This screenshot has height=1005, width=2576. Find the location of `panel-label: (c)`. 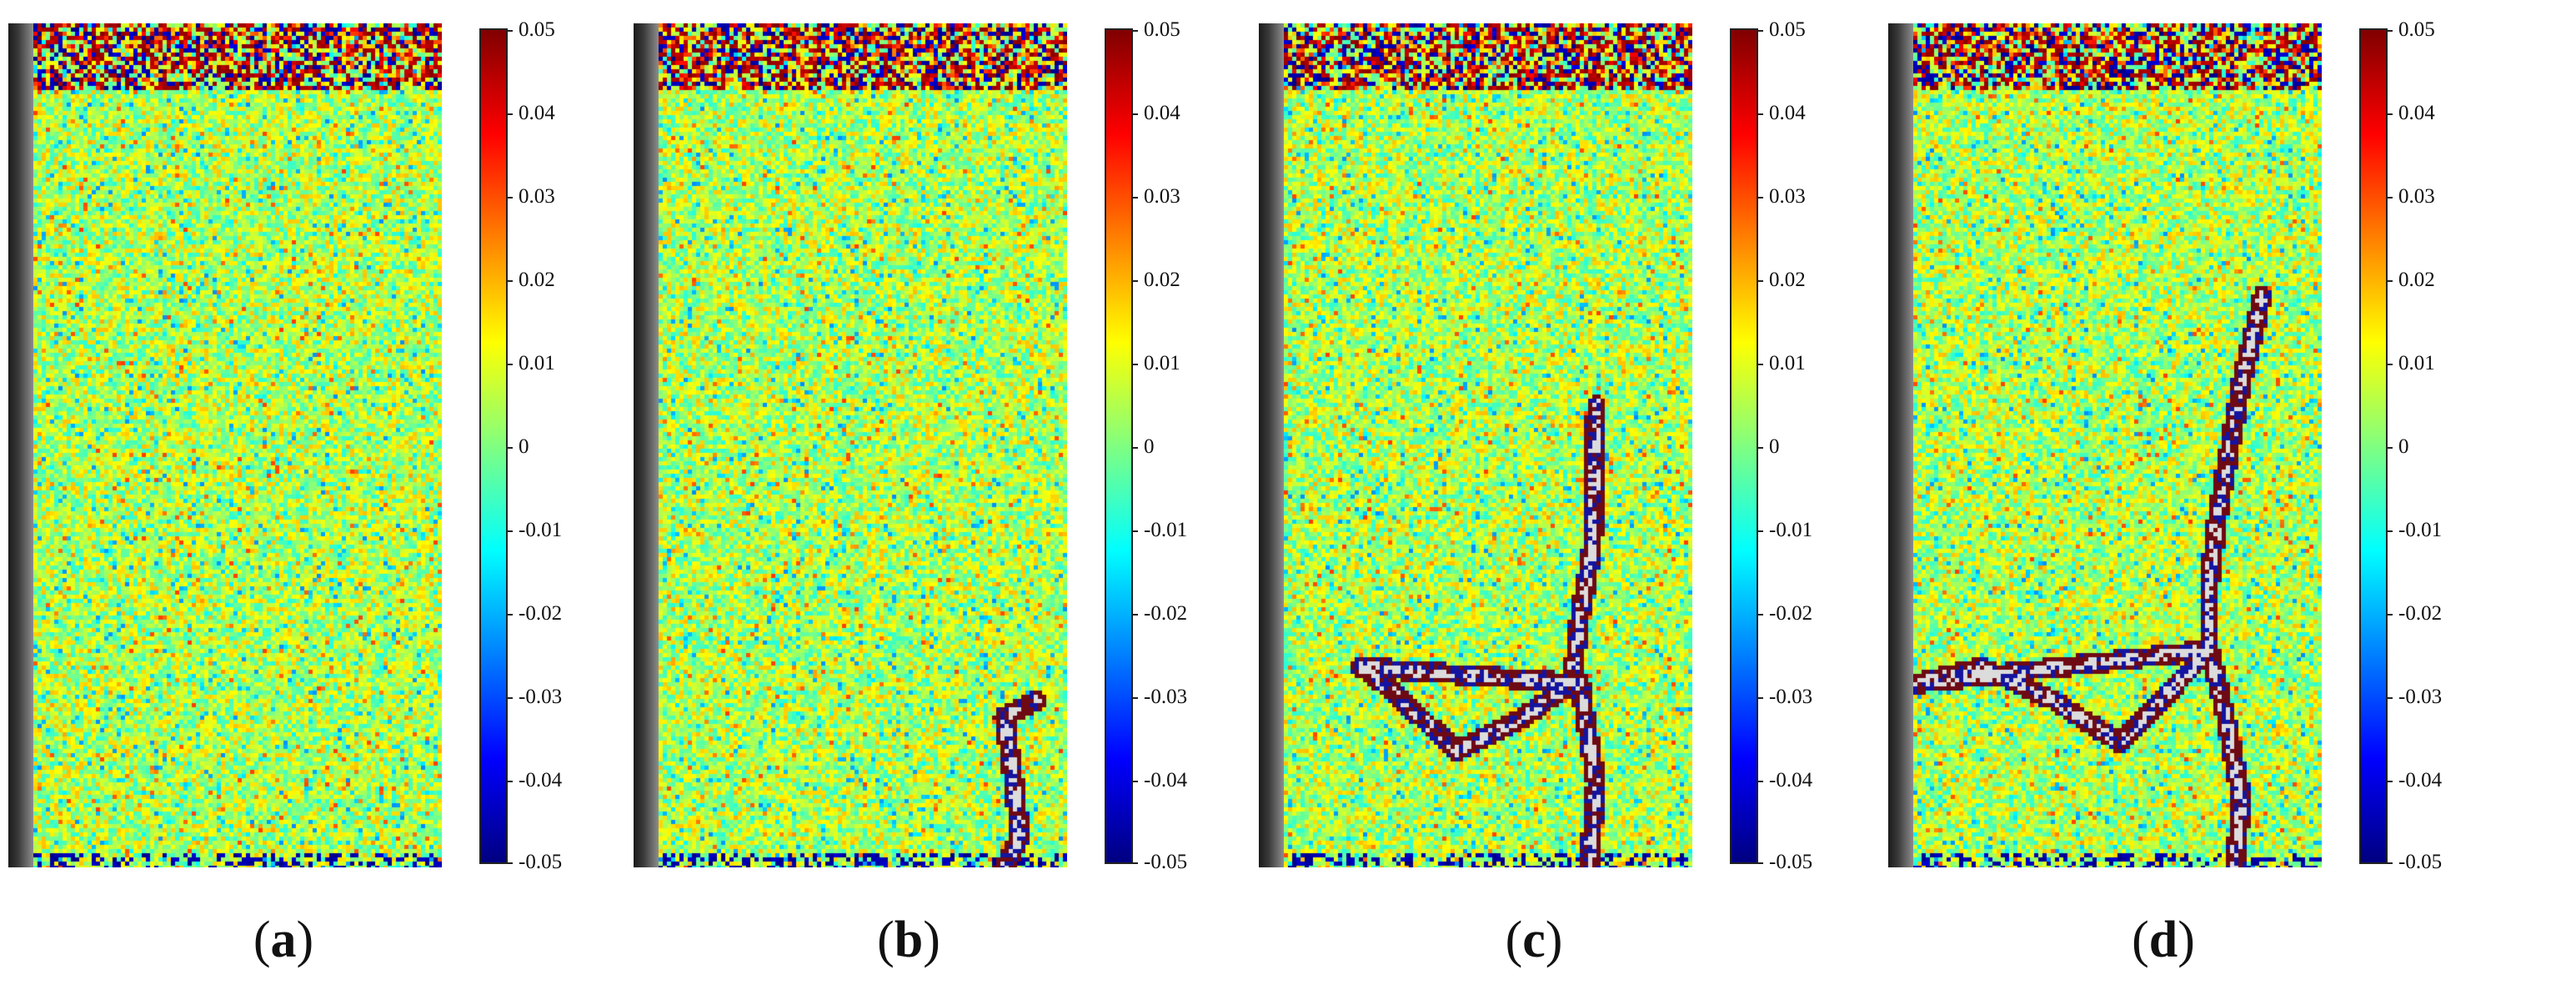

panel-label: (c) is located at coordinates (1534, 940).